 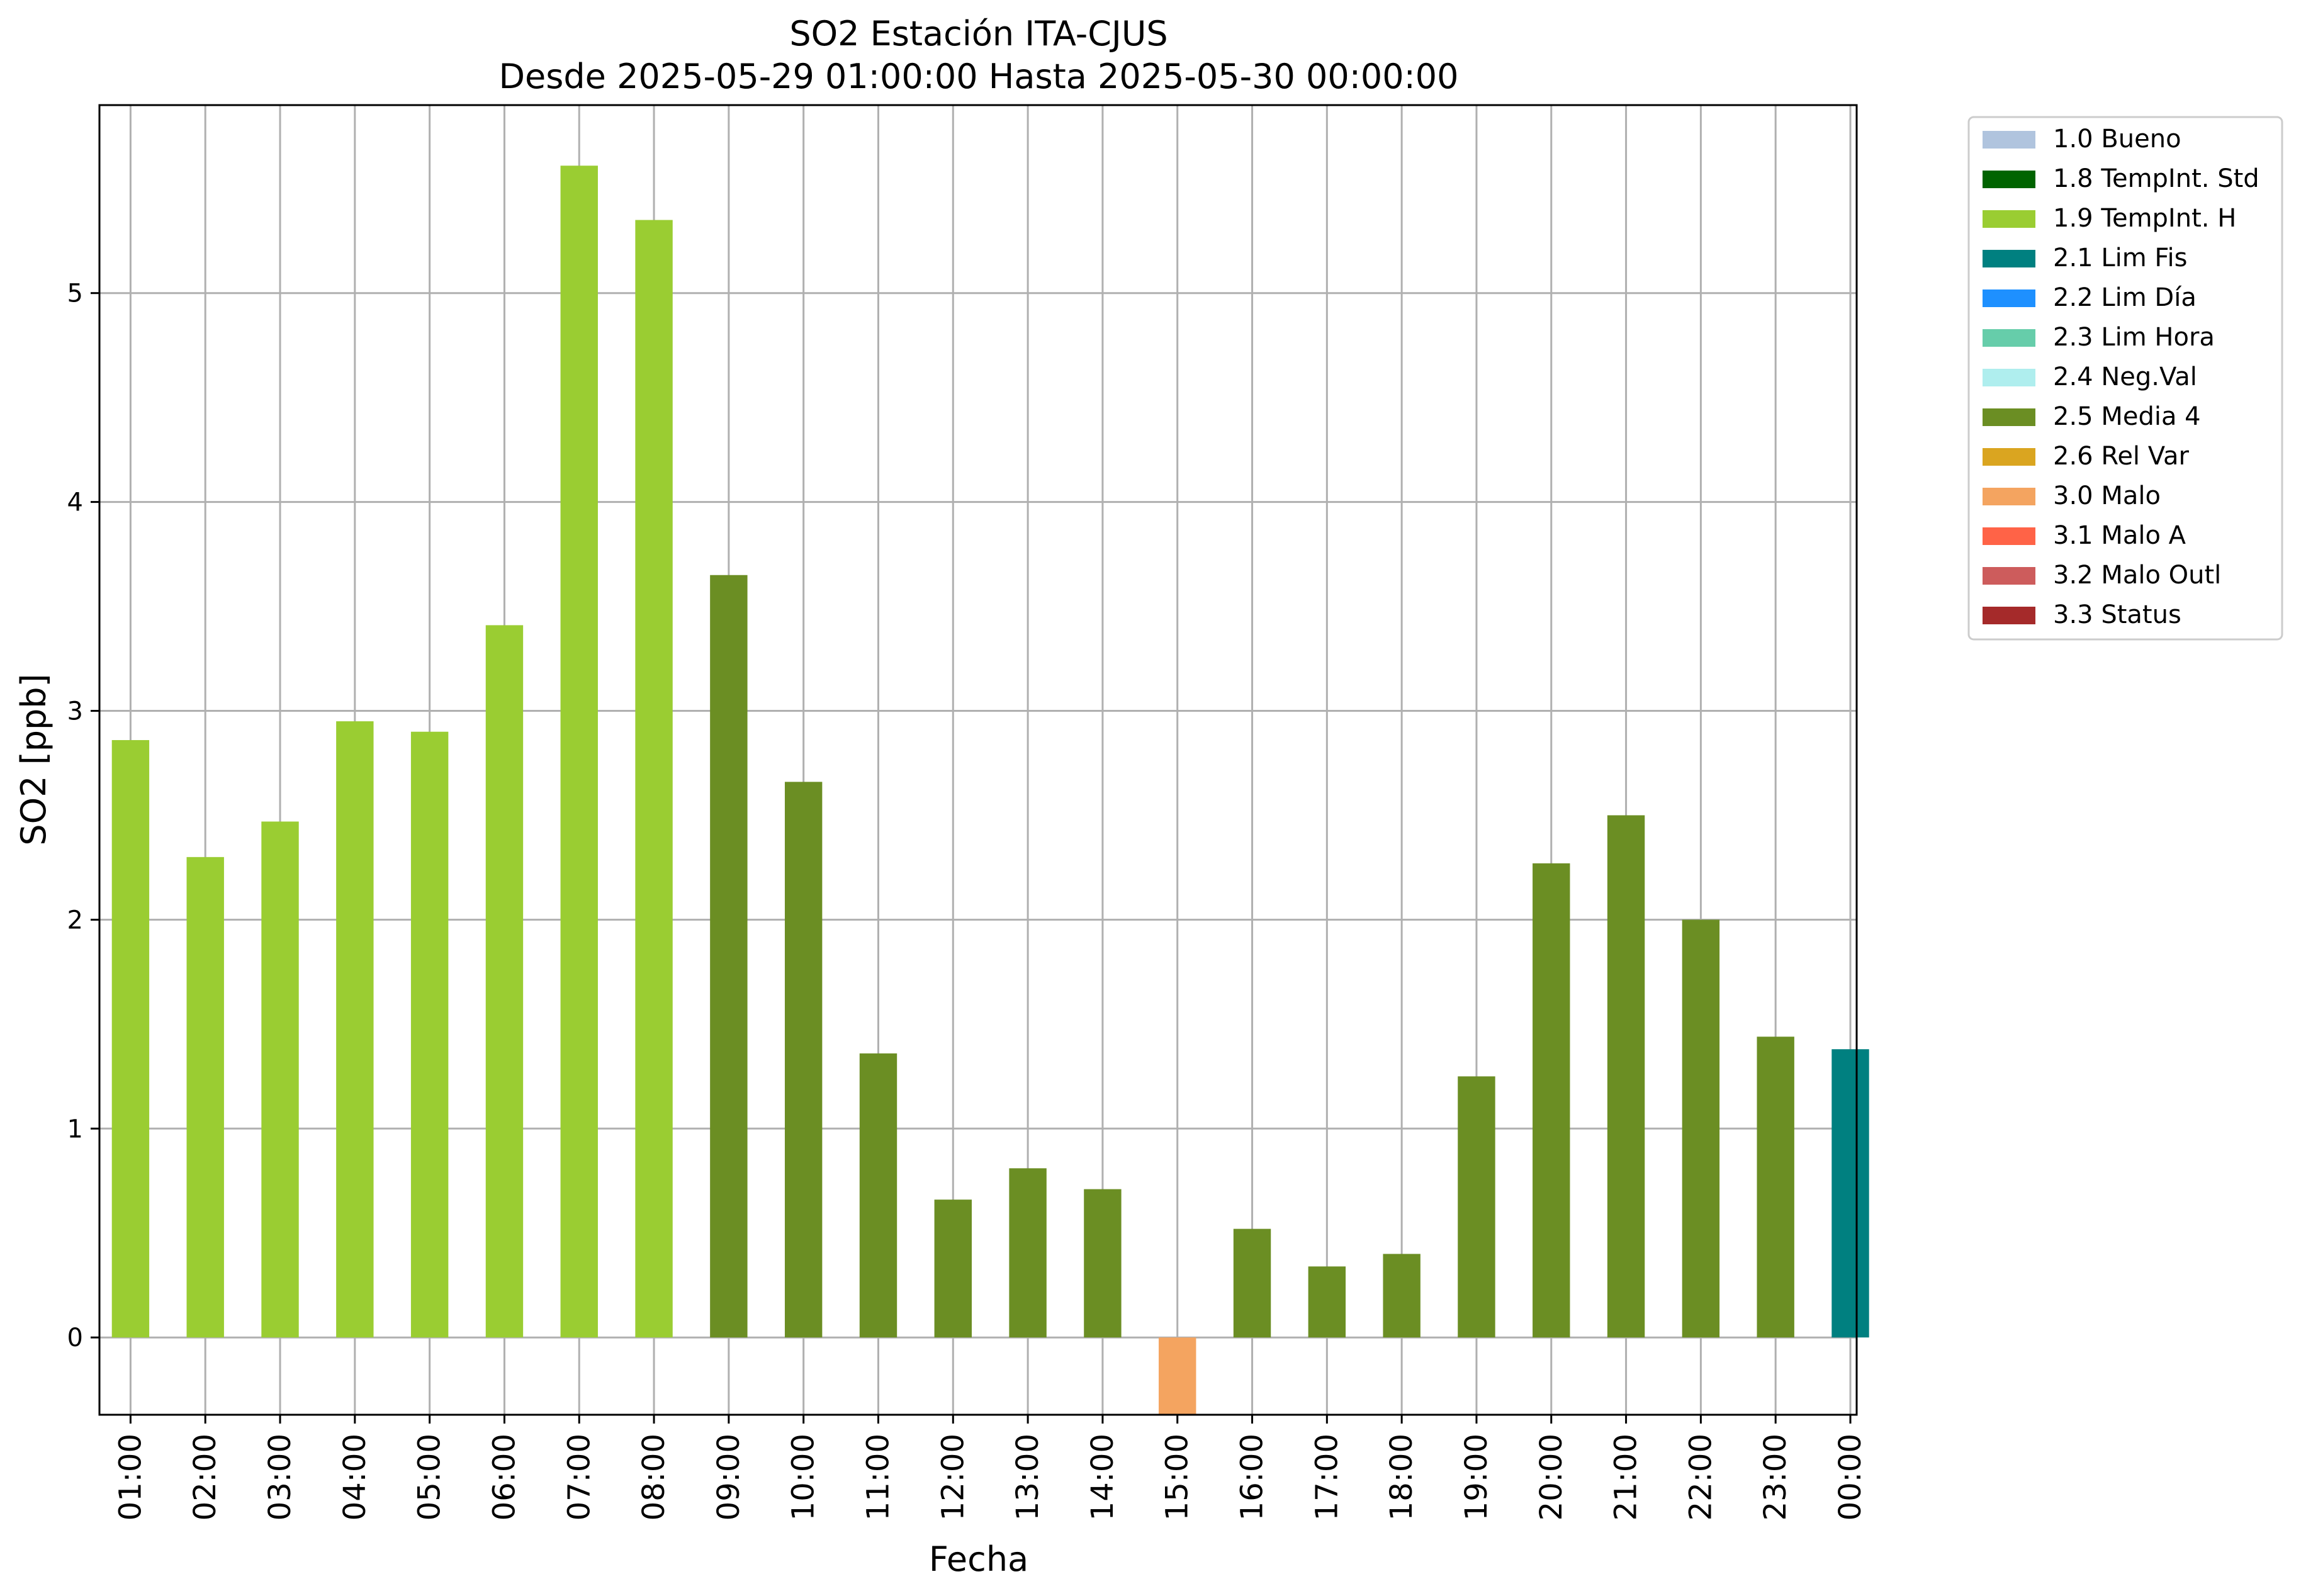 What do you see at coordinates (1326, 1477) in the screenshot?
I see `x-tick-label: 17:00` at bounding box center [1326, 1477].